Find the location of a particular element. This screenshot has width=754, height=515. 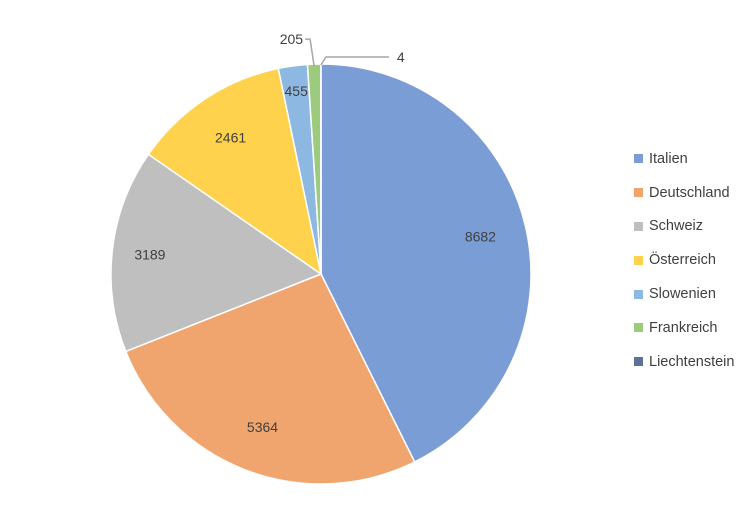

legend-item-schweiz: Schweiz is located at coordinates (684, 227).